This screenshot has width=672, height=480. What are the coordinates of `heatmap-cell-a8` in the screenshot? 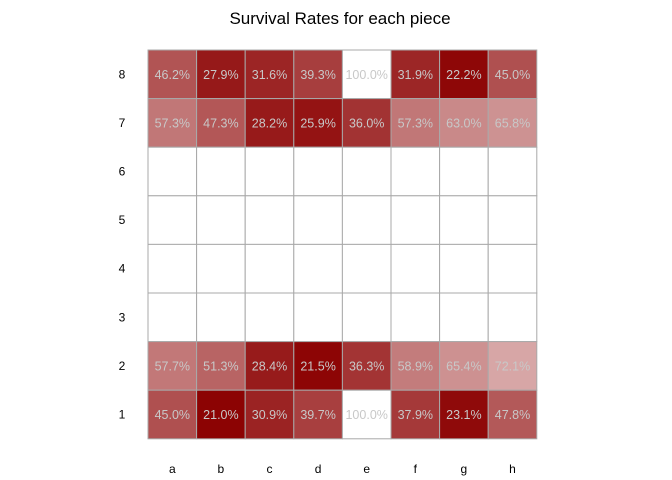 It's located at (172, 74).